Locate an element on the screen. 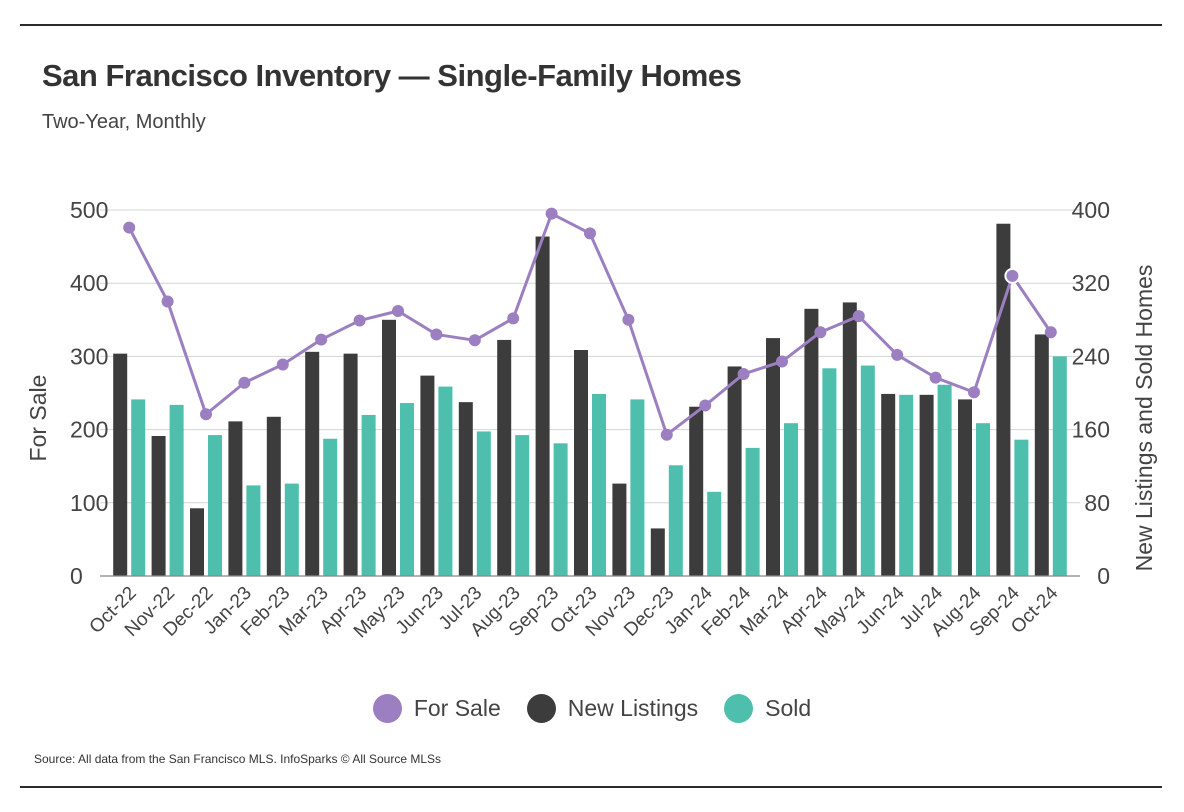  y-left-axis-title: For Sale is located at coordinates (38, 418).